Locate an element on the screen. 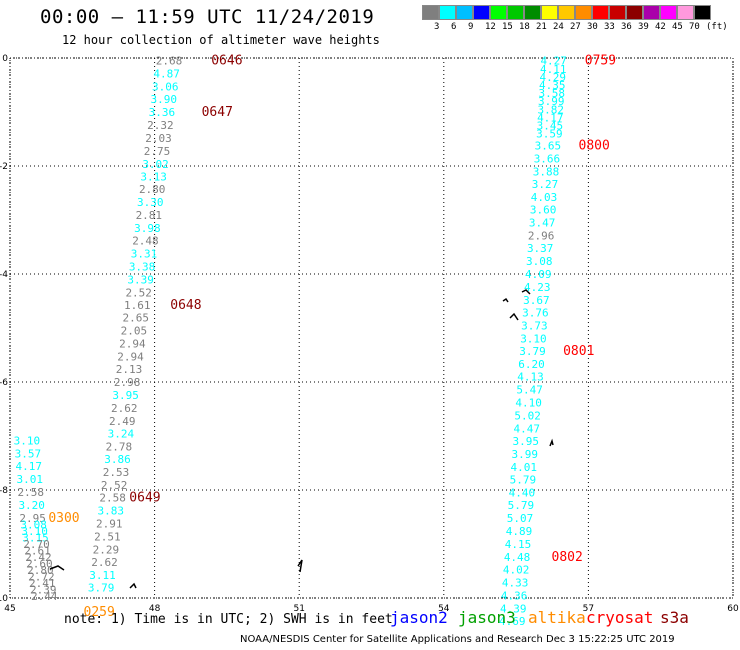  wave-height-label: 6.20 is located at coordinates (531, 364).